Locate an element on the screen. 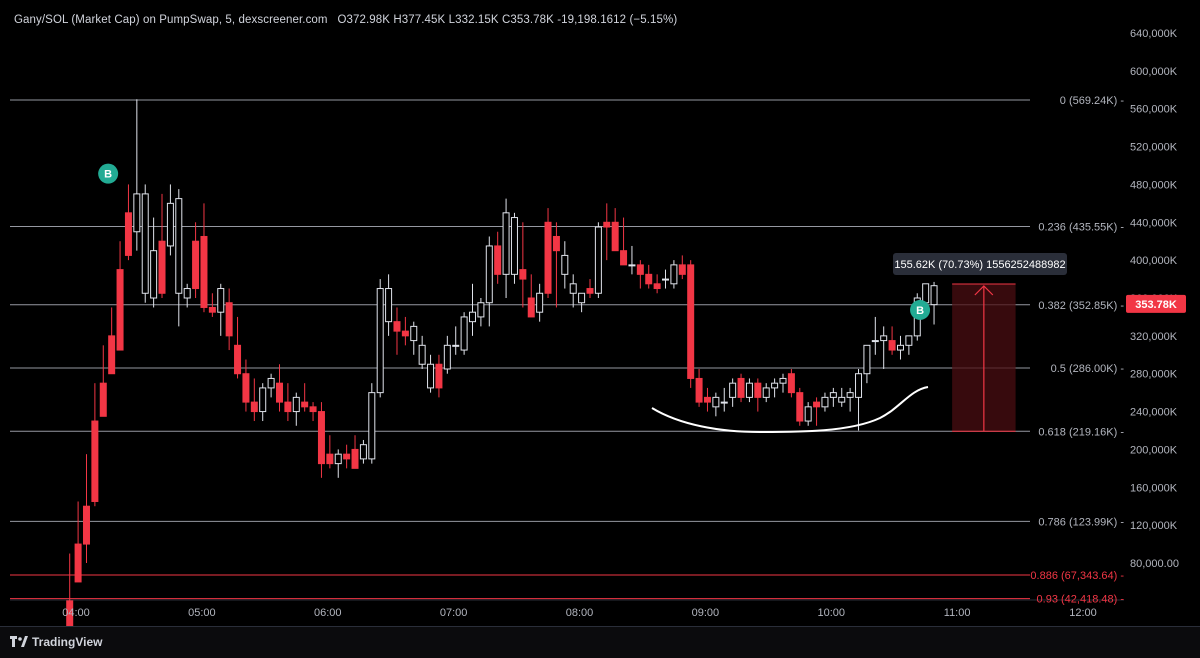 This screenshot has height=658, width=1200. x-tick-label: 10:00 is located at coordinates (831, 613).